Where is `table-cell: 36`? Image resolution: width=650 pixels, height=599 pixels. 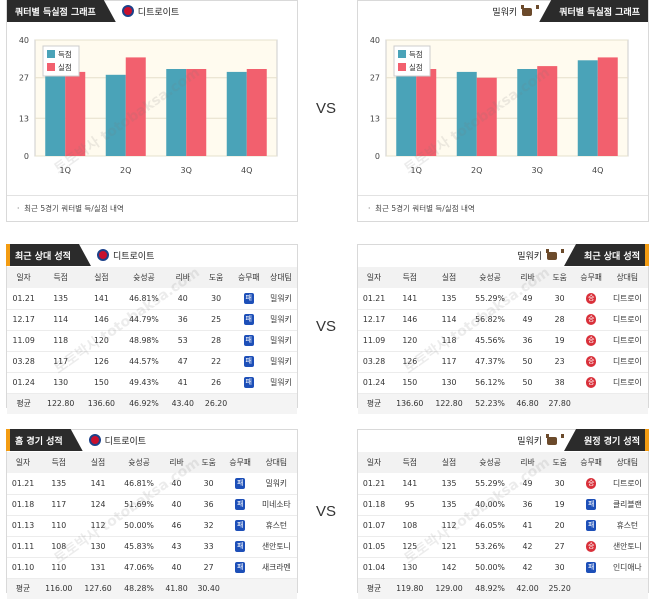 table-cell: 36 is located at coordinates (527, 341).